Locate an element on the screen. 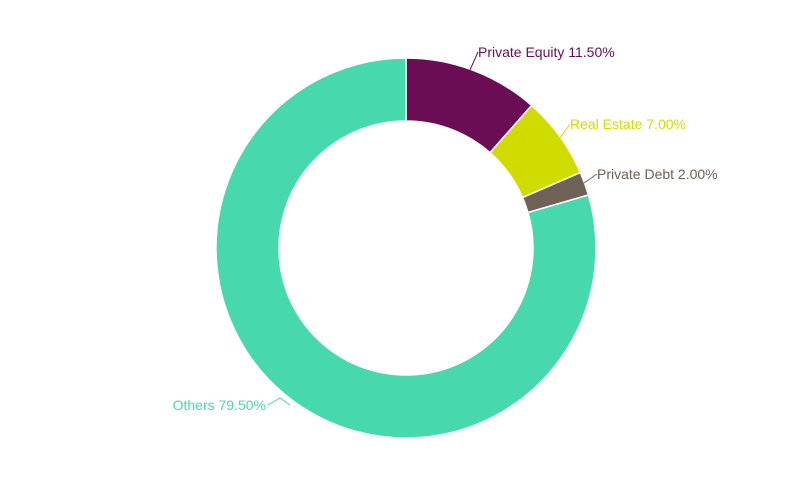 Image resolution: width=798 pixels, height=483 pixels. slice-label: Others 79.50% is located at coordinates (219, 405).